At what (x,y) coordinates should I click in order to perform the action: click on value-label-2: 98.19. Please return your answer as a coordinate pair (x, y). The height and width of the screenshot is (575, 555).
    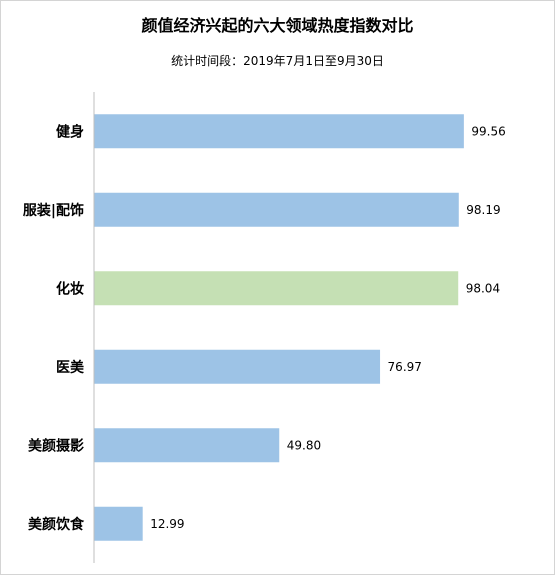
    Looking at the image, I should click on (483, 210).